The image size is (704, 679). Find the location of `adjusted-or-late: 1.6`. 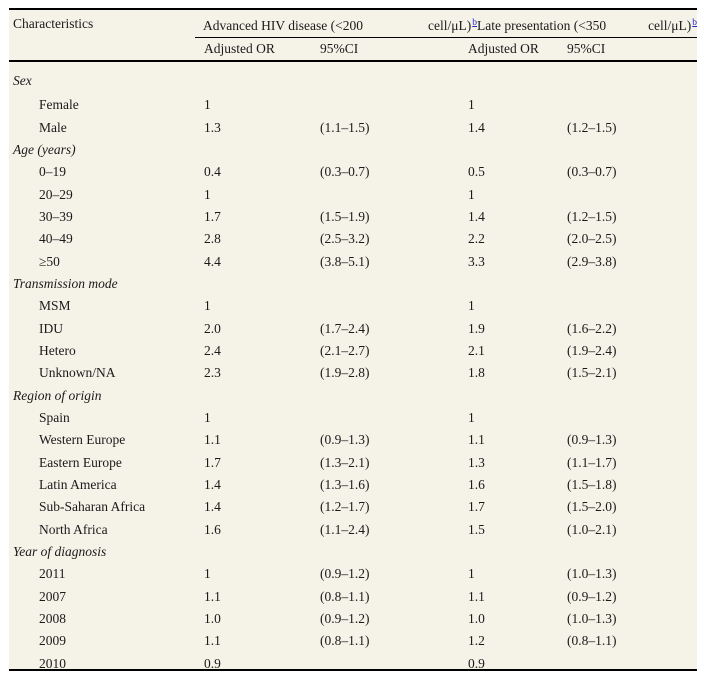

adjusted-or-late: 1.6 is located at coordinates (476, 485).